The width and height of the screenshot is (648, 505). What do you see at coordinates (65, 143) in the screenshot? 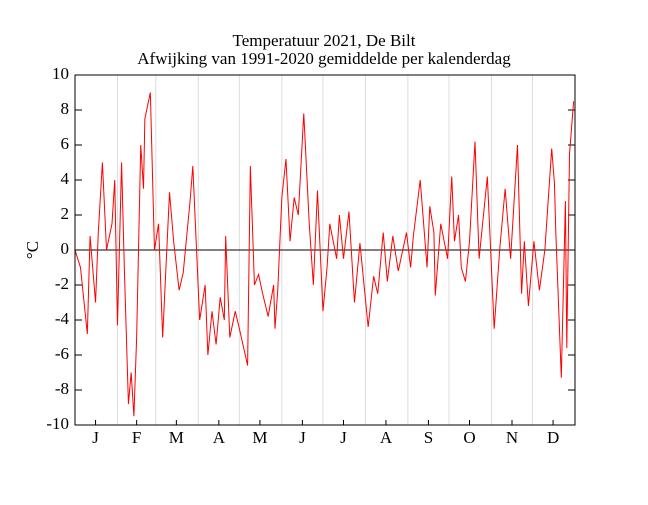
I see `y-tick-label: 6` at bounding box center [65, 143].